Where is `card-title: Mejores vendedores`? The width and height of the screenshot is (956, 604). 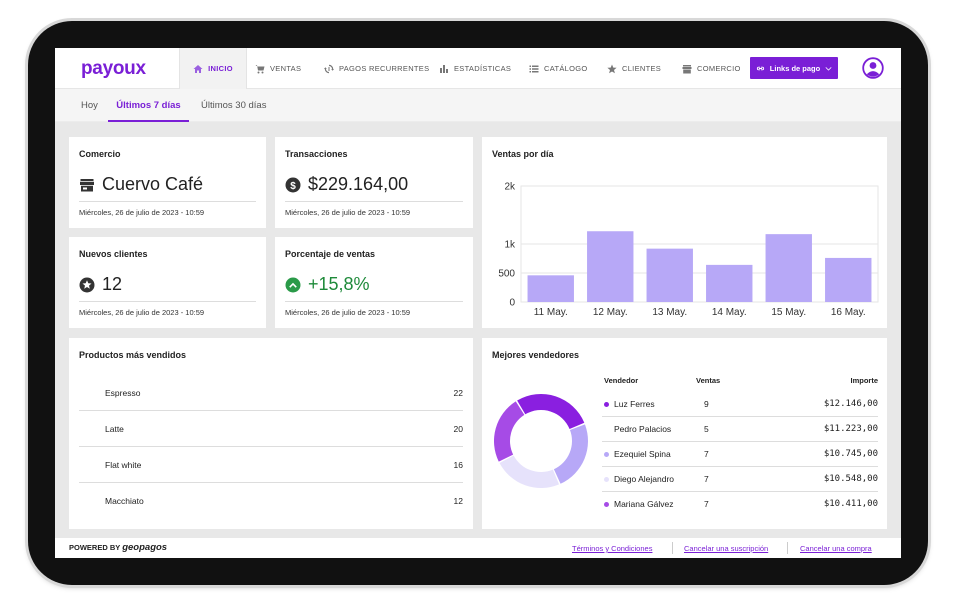 card-title: Mejores vendedores is located at coordinates (536, 355).